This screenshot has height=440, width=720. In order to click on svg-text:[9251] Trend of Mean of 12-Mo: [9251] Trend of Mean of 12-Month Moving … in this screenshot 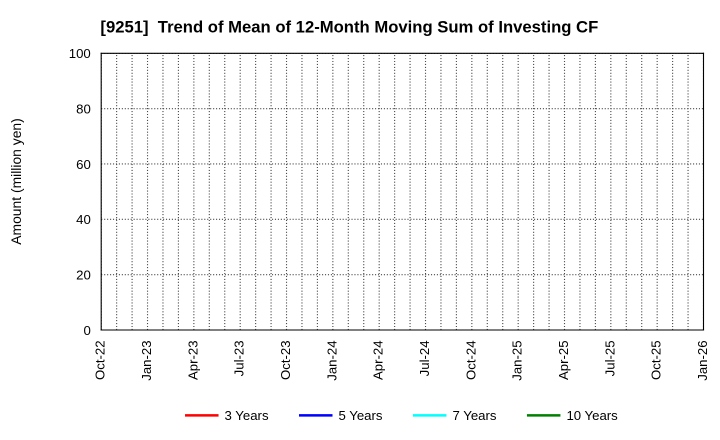, I will do `click(349, 26)`.